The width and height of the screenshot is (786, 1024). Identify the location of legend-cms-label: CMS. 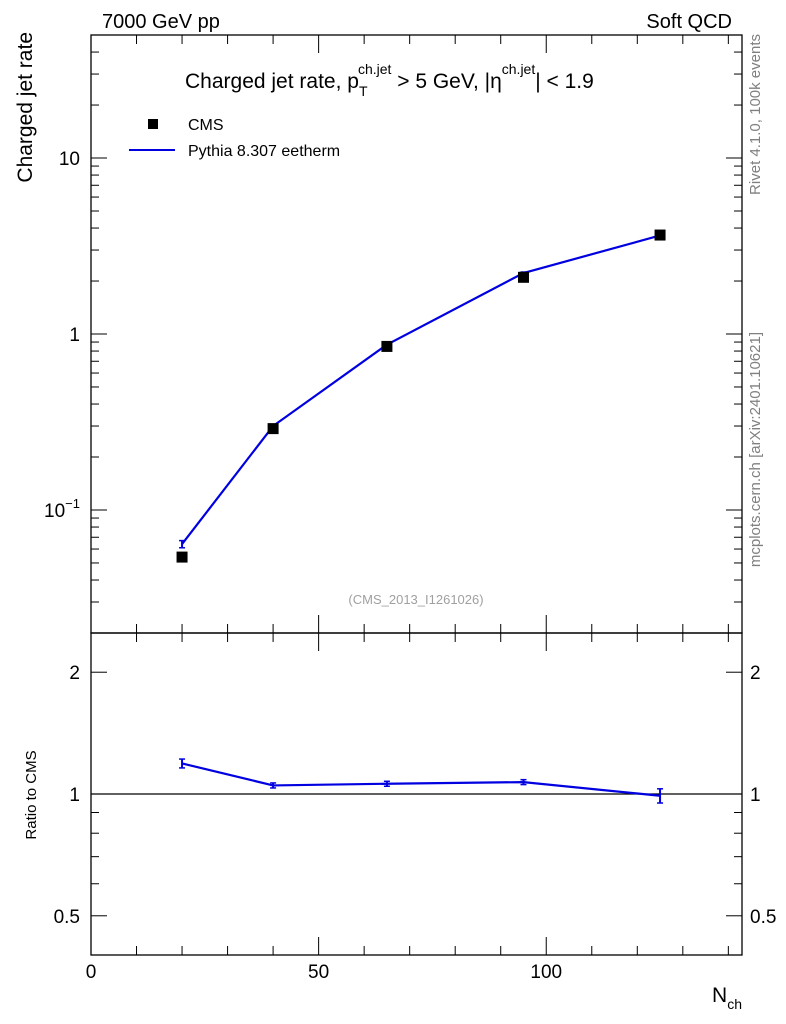
(206, 125).